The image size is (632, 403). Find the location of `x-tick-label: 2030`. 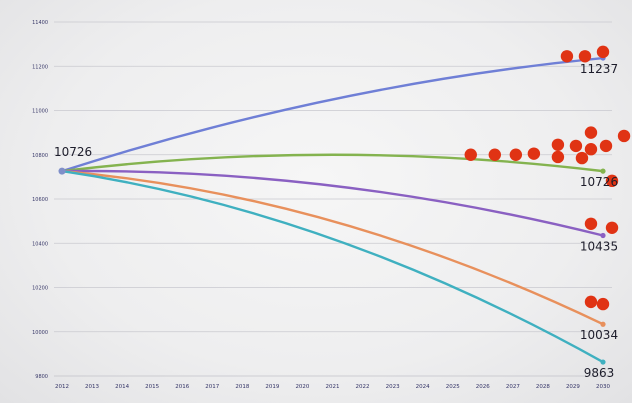

x-tick-label: 2030 is located at coordinates (603, 387).